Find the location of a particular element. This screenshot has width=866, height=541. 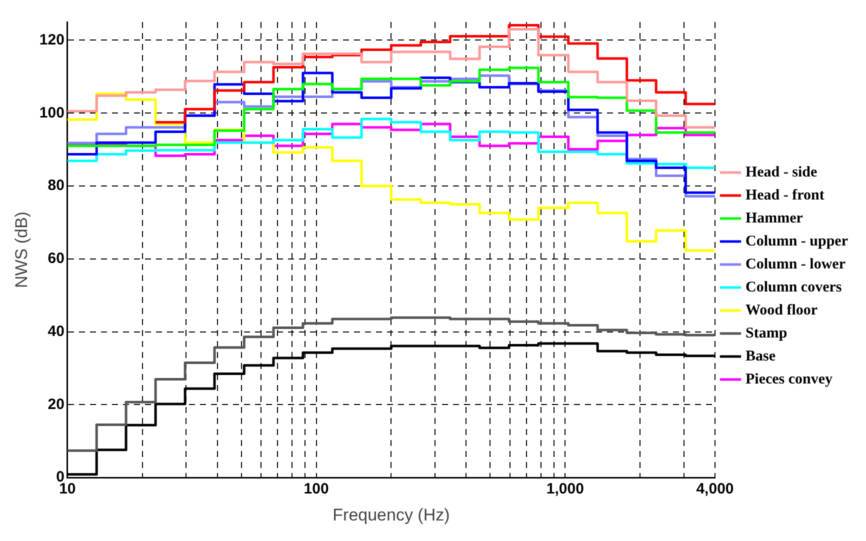

y-tick-label: 80 is located at coordinates (56, 185).